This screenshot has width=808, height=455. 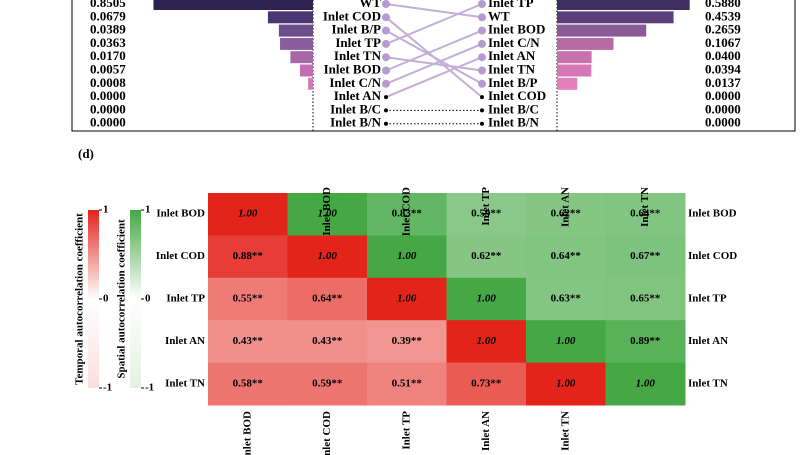 I want to click on value-label: 0.0137, so click(x=723, y=82).